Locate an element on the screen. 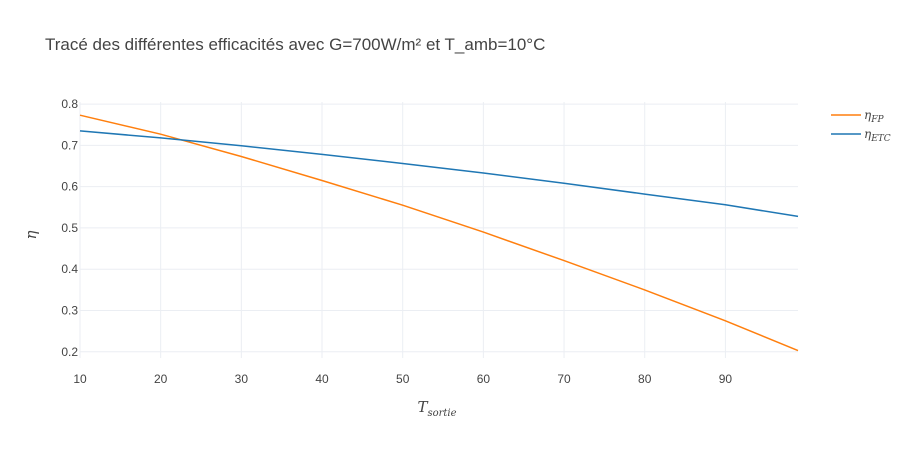 Image resolution: width=897 pixels, height=450 pixels. legend-item-etc: ηETC is located at coordinates (861, 135).